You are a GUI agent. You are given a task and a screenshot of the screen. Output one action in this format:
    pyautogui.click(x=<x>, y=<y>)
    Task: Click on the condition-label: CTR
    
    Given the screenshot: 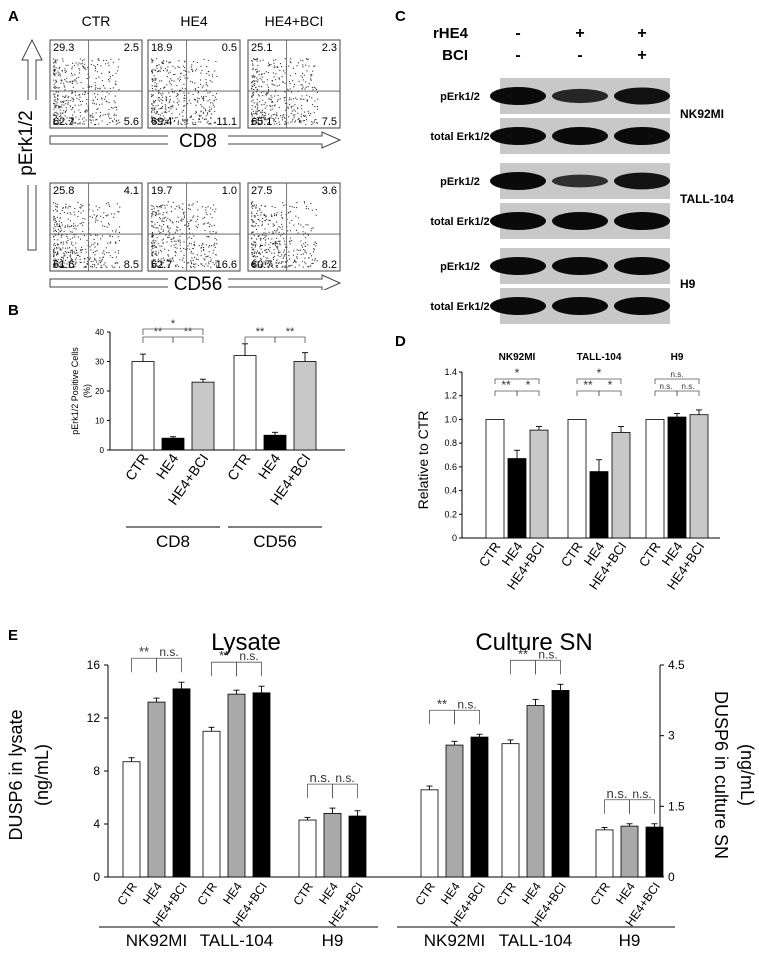 What is the action you would take?
    pyautogui.click(x=96, y=21)
    